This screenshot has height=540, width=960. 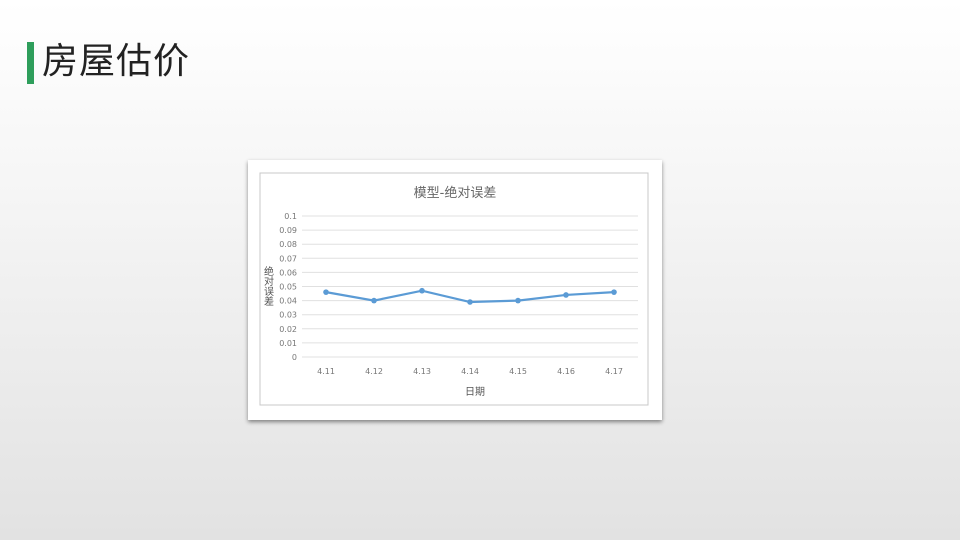 I want to click on y-tick-label: 0.1, so click(x=290, y=216).